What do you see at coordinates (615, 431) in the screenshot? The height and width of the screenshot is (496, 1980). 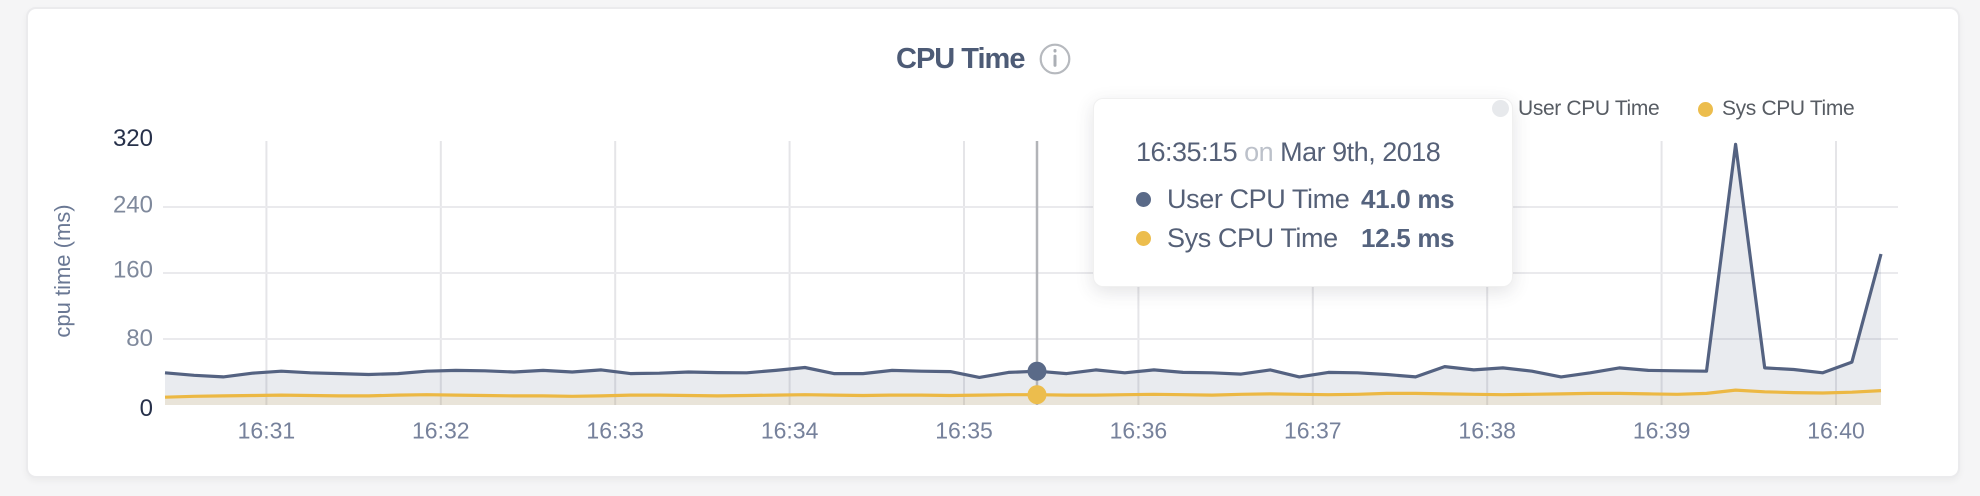 I see `svg-text: 16:33` at bounding box center [615, 431].